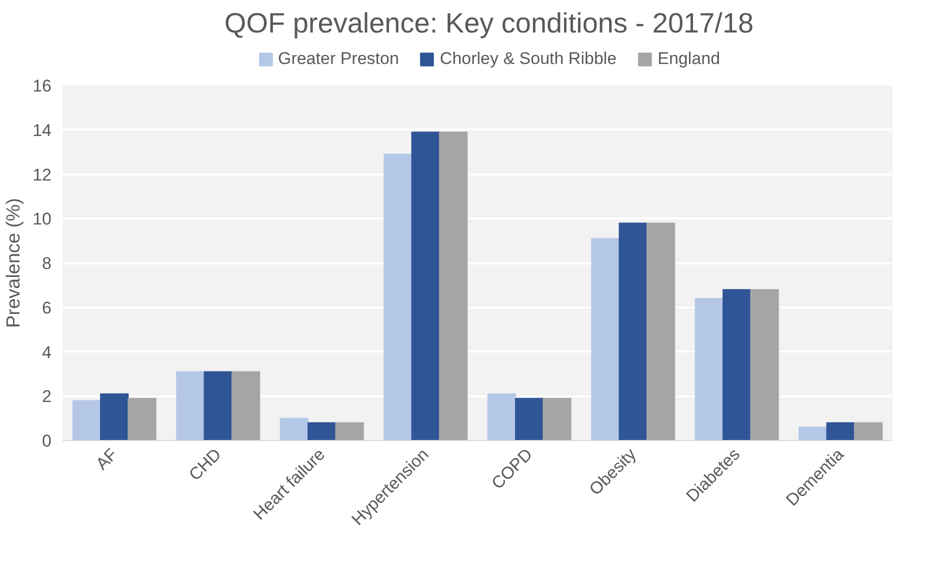  What do you see at coordinates (47, 352) in the screenshot?
I see `y-tick-label: 4` at bounding box center [47, 352].